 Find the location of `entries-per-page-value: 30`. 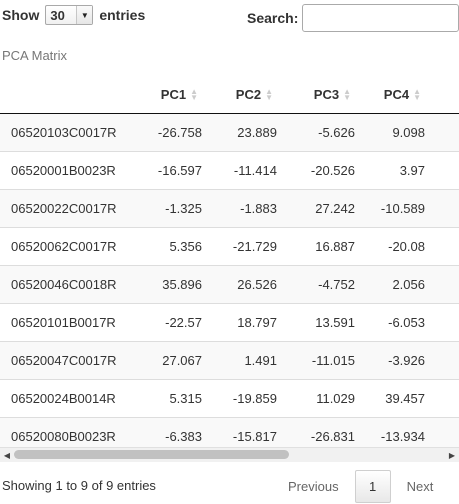

entries-per-page-value: 30 is located at coordinates (57, 15).